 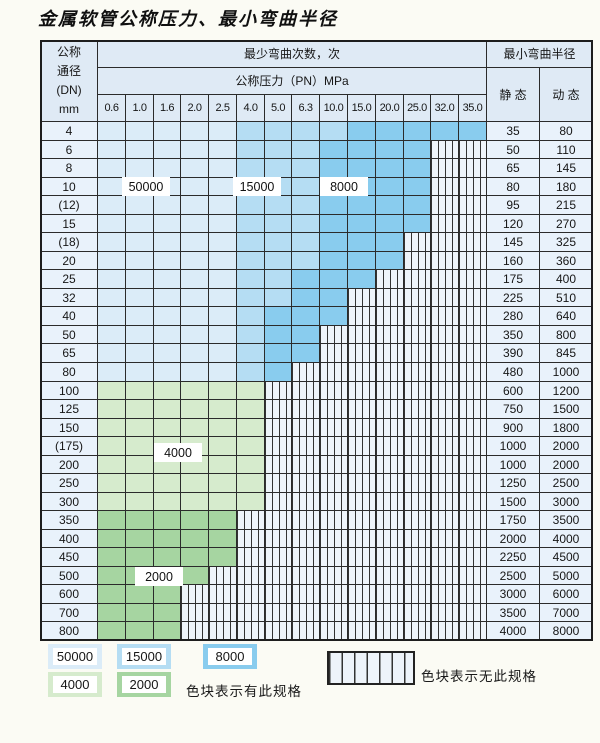 I want to click on row-dn-150: 150, so click(x=69, y=427).